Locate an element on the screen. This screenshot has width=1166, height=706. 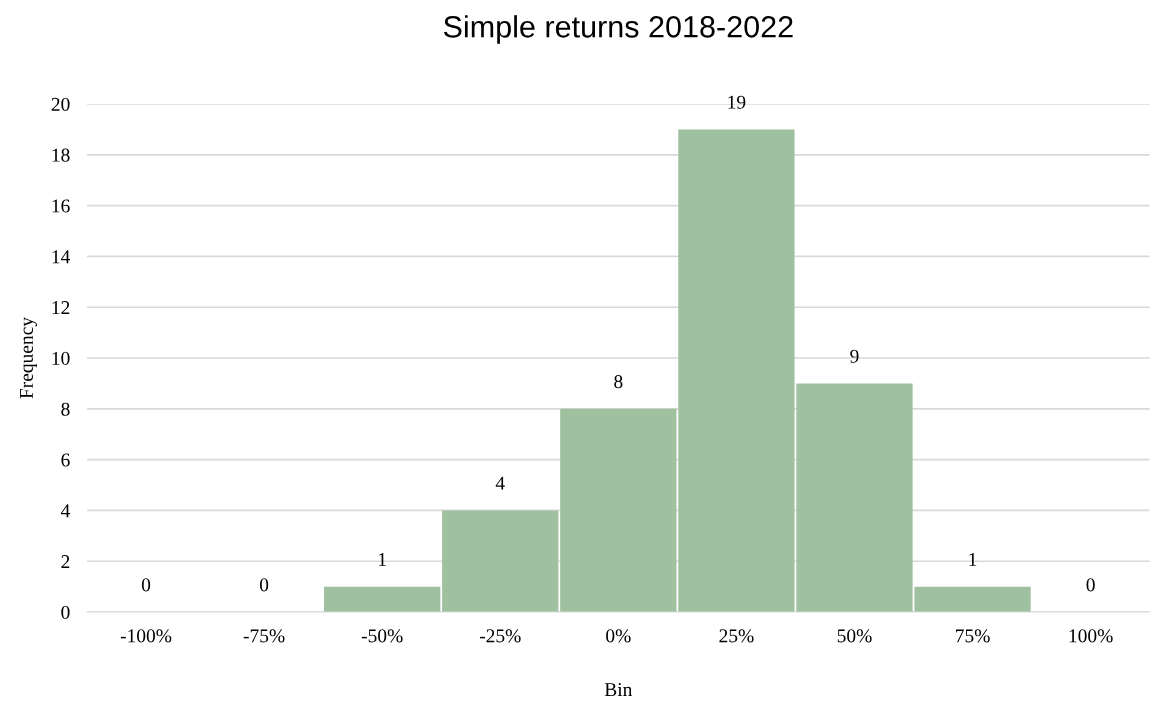
y-tick-label: 14 is located at coordinates (61, 257).